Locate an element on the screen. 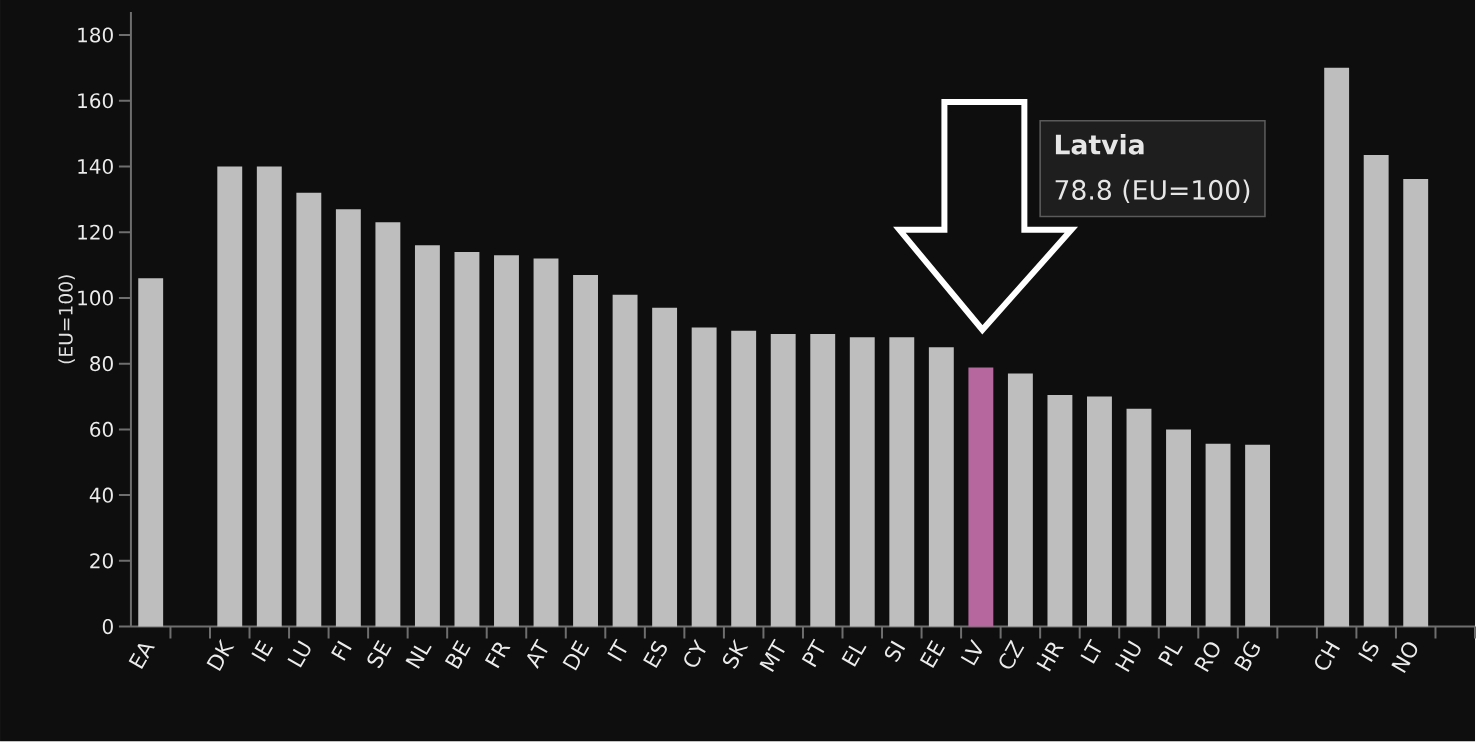  x-tick-label: FR is located at coordinates (497, 655).